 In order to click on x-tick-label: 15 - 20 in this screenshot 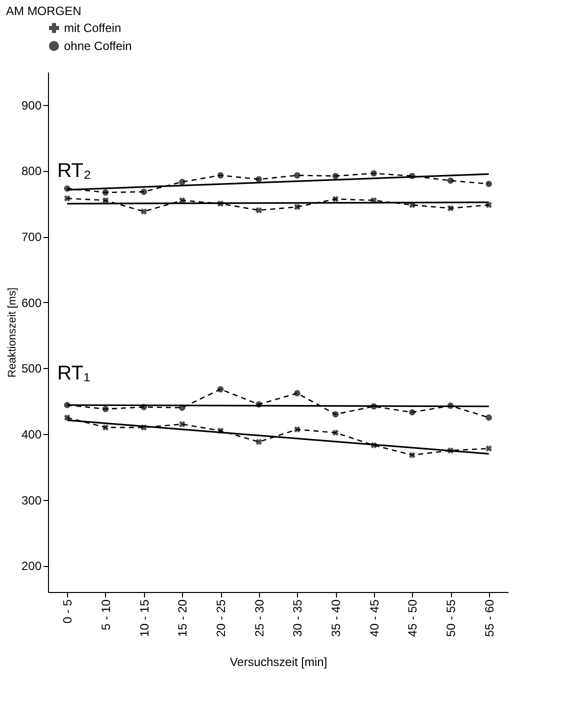, I will do `click(183, 618)`.